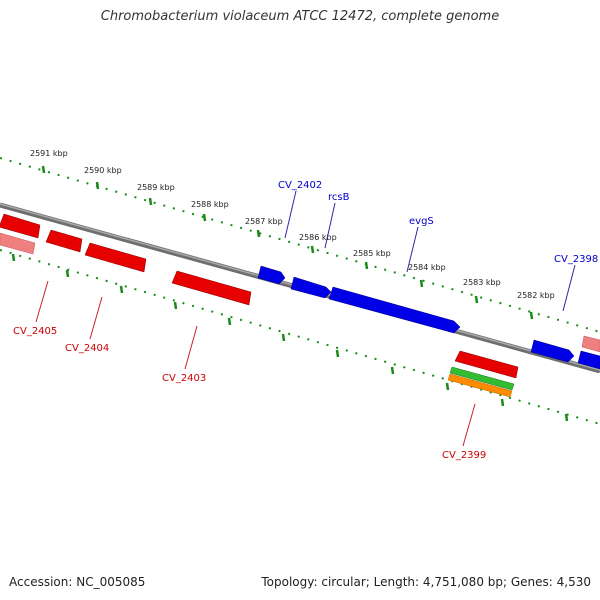 The image size is (600, 600). I want to click on gene-label-cv2399: CV_2399, so click(464, 455).